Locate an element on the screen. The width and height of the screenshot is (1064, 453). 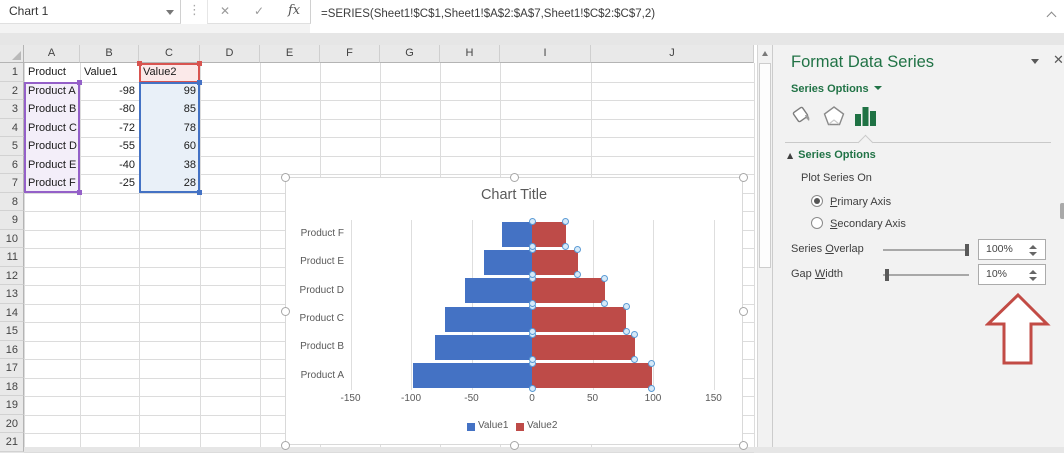
bar-value2-product-f is located at coordinates (549, 234).